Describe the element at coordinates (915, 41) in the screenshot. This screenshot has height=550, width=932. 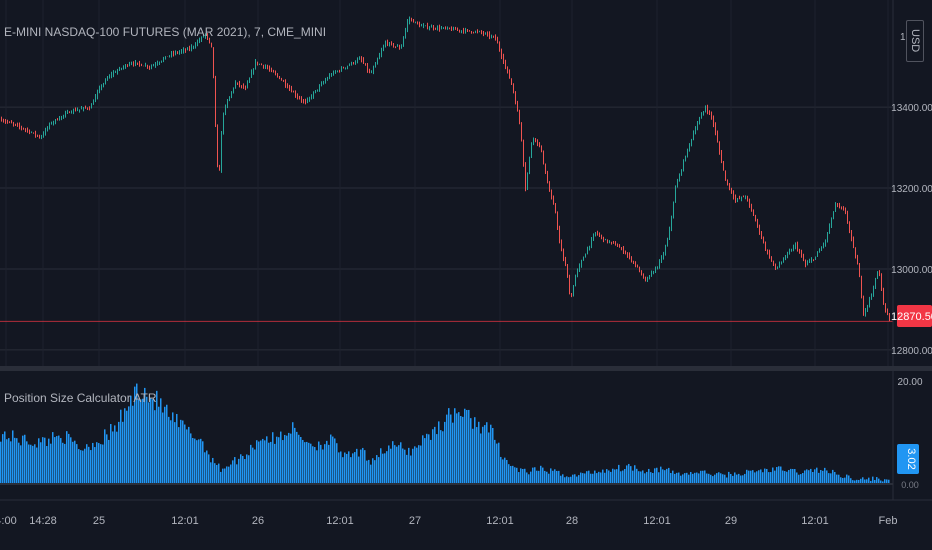
I see `currency-button: USD` at that location.